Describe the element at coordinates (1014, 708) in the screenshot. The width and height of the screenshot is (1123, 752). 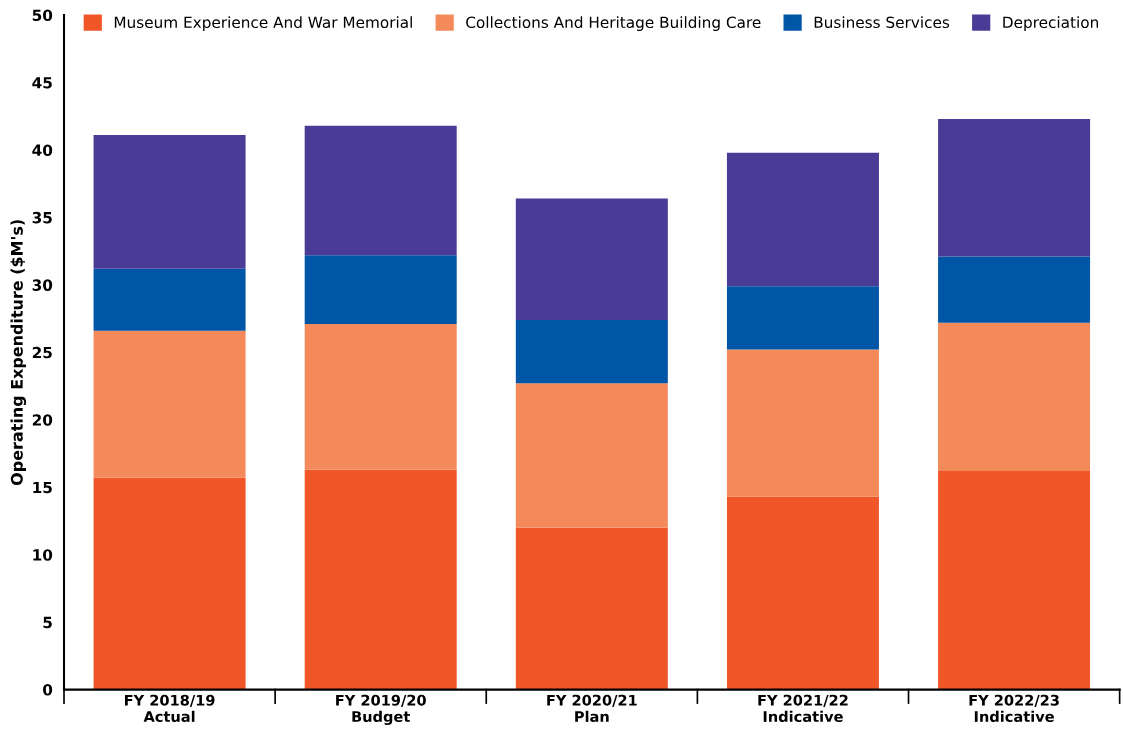
I see `x-tick-label: FY 2022/23 Indicative` at that location.